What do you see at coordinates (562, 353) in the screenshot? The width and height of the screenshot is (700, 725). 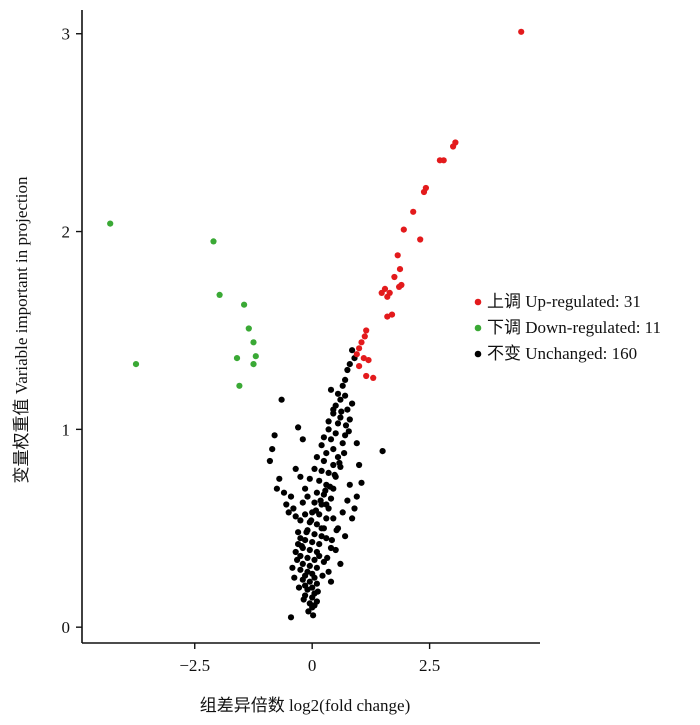 I see `legend-label: 不变 Unchanged: 160` at bounding box center [562, 353].